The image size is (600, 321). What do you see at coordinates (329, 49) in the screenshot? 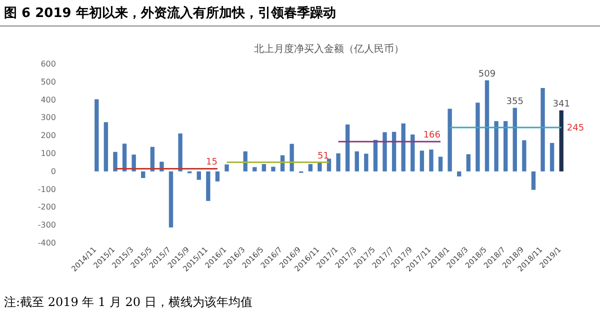
I see `chart-subtitle: 北上月度净买入金额（亿人民币）` at bounding box center [329, 49].